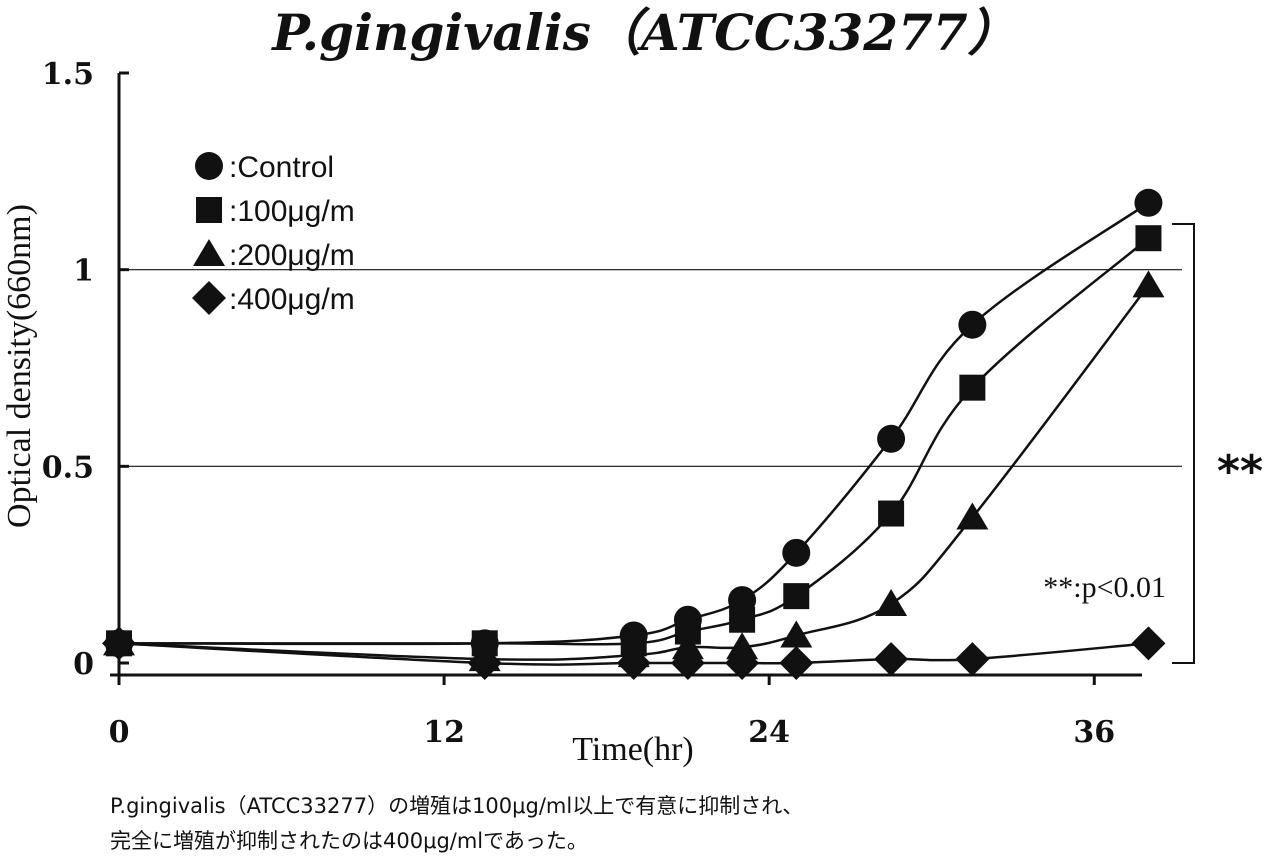 The image size is (1269, 857). What do you see at coordinates (1094, 732) in the screenshot?
I see `x-tick-label: 36` at bounding box center [1094, 732].